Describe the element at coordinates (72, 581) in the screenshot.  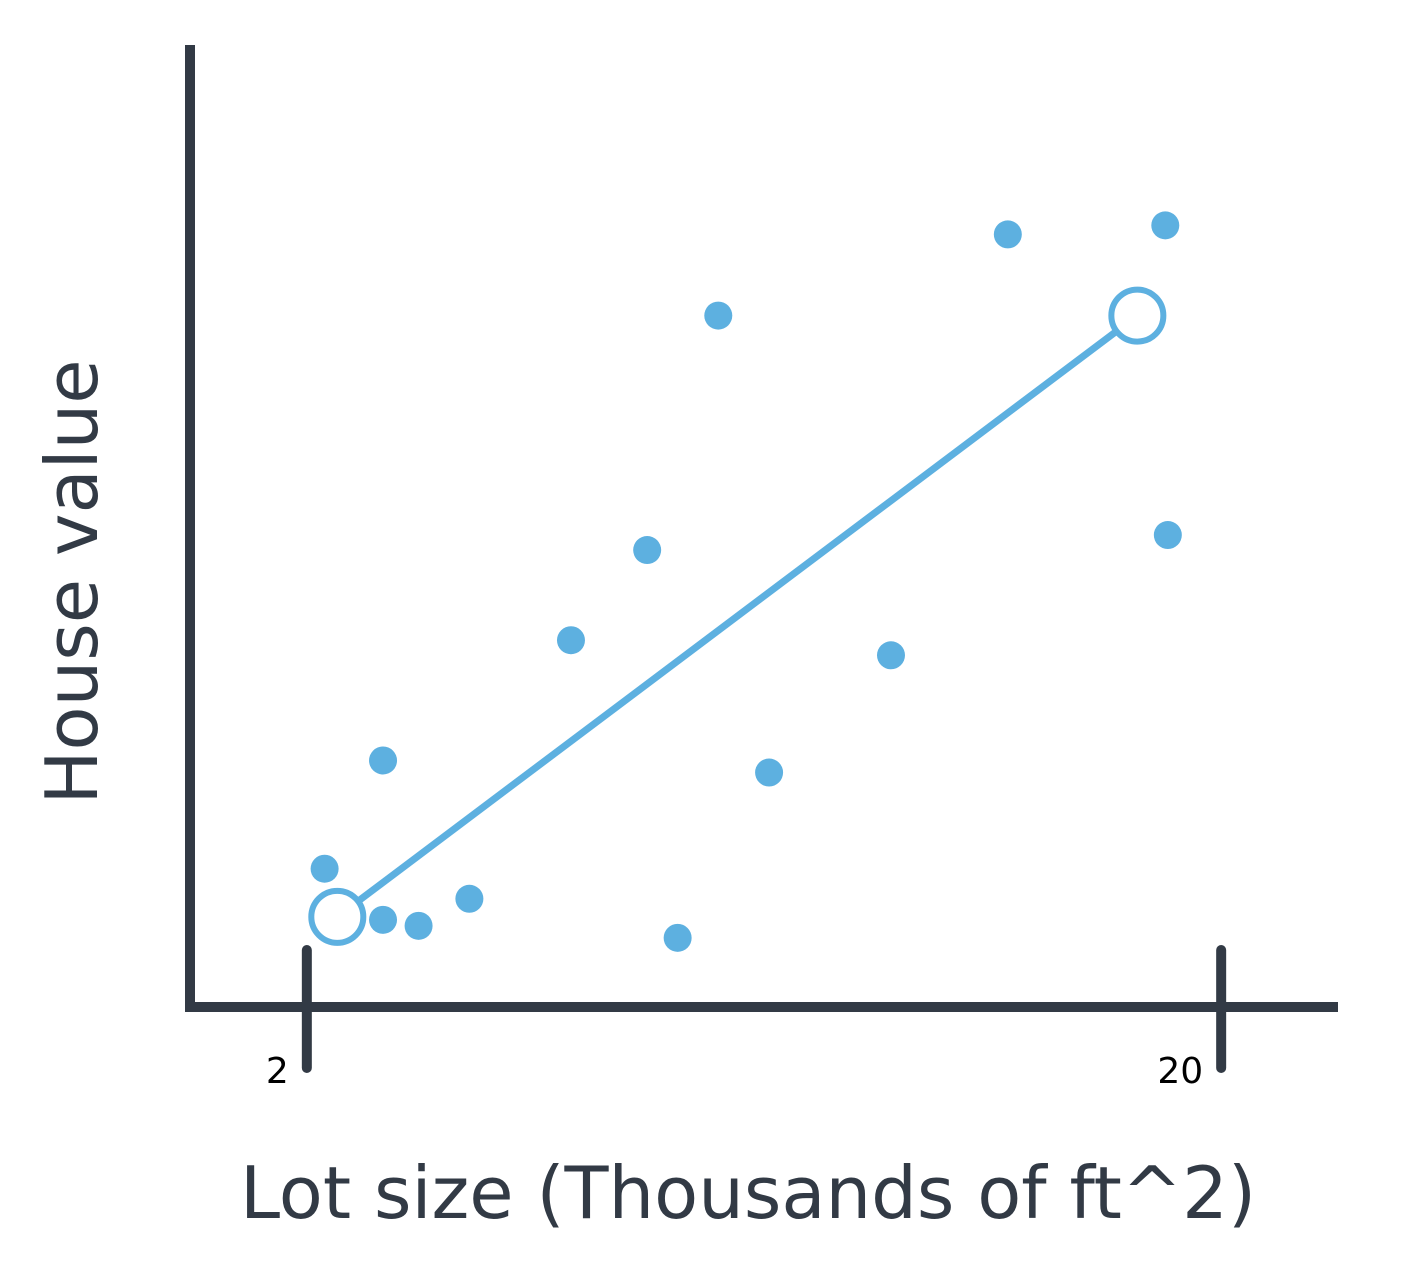
I see `y-axis-label: House value` at that location.